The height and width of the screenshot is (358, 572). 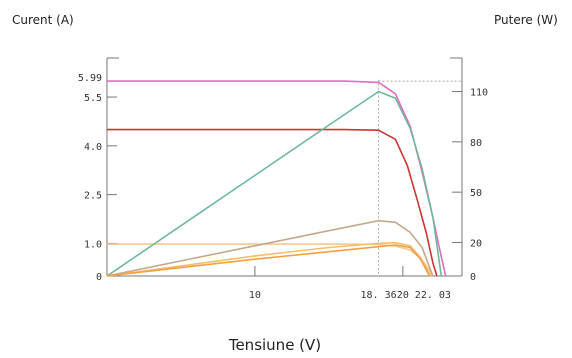 I want to click on left-tick-label: 1.0, so click(x=93, y=244).